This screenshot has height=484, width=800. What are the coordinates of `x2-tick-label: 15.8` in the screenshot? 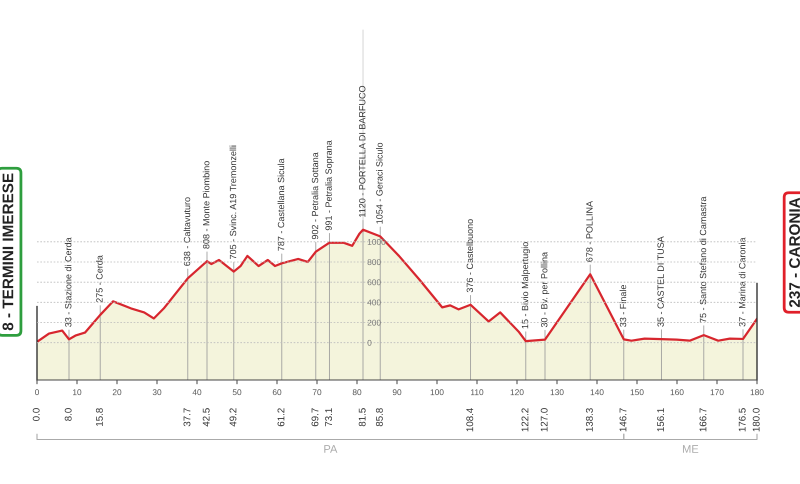 It's located at (99, 417).